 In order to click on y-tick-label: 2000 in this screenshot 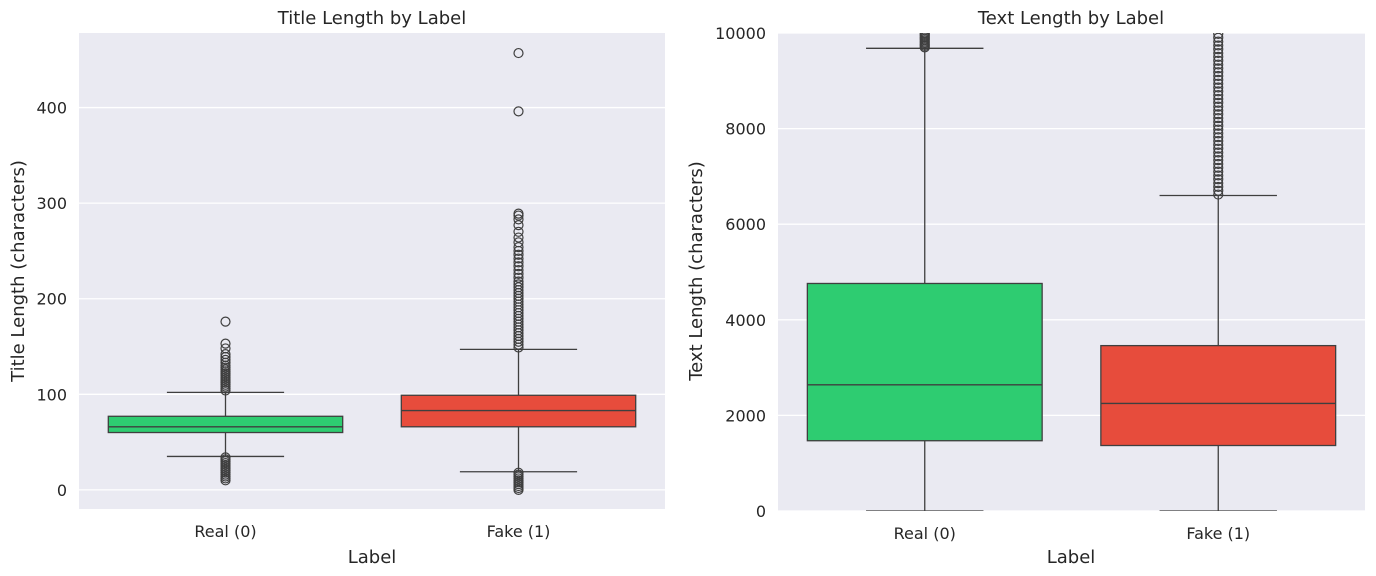, I will do `click(745, 415)`.